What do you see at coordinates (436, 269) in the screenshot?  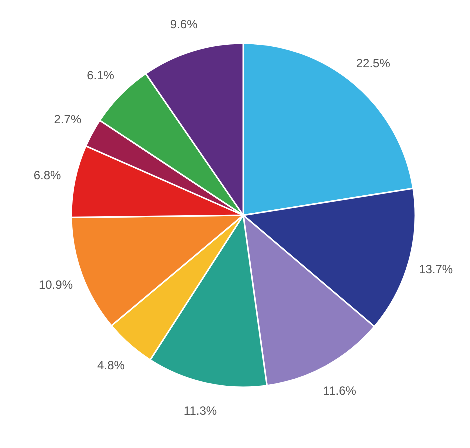 I see `data-label: 13.7%` at bounding box center [436, 269].